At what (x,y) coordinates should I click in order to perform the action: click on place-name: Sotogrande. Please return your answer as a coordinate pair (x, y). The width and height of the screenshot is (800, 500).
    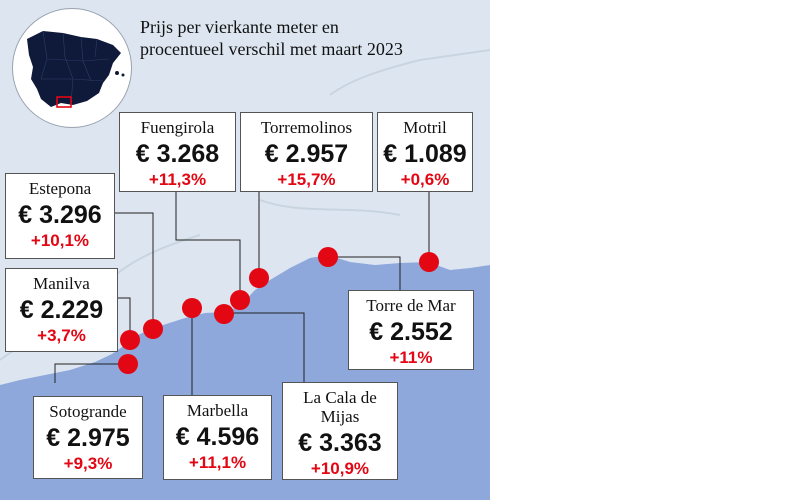
    Looking at the image, I should click on (88, 411).